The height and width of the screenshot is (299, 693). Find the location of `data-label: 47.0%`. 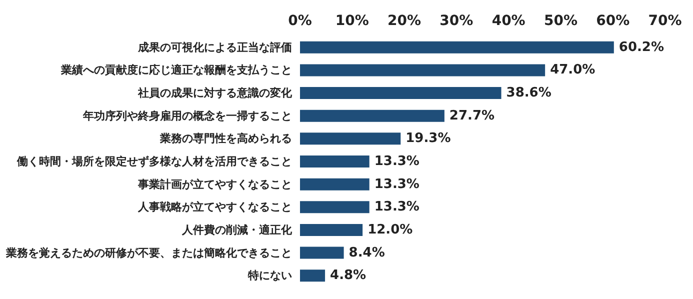

data-label: 47.0% is located at coordinates (573, 70).